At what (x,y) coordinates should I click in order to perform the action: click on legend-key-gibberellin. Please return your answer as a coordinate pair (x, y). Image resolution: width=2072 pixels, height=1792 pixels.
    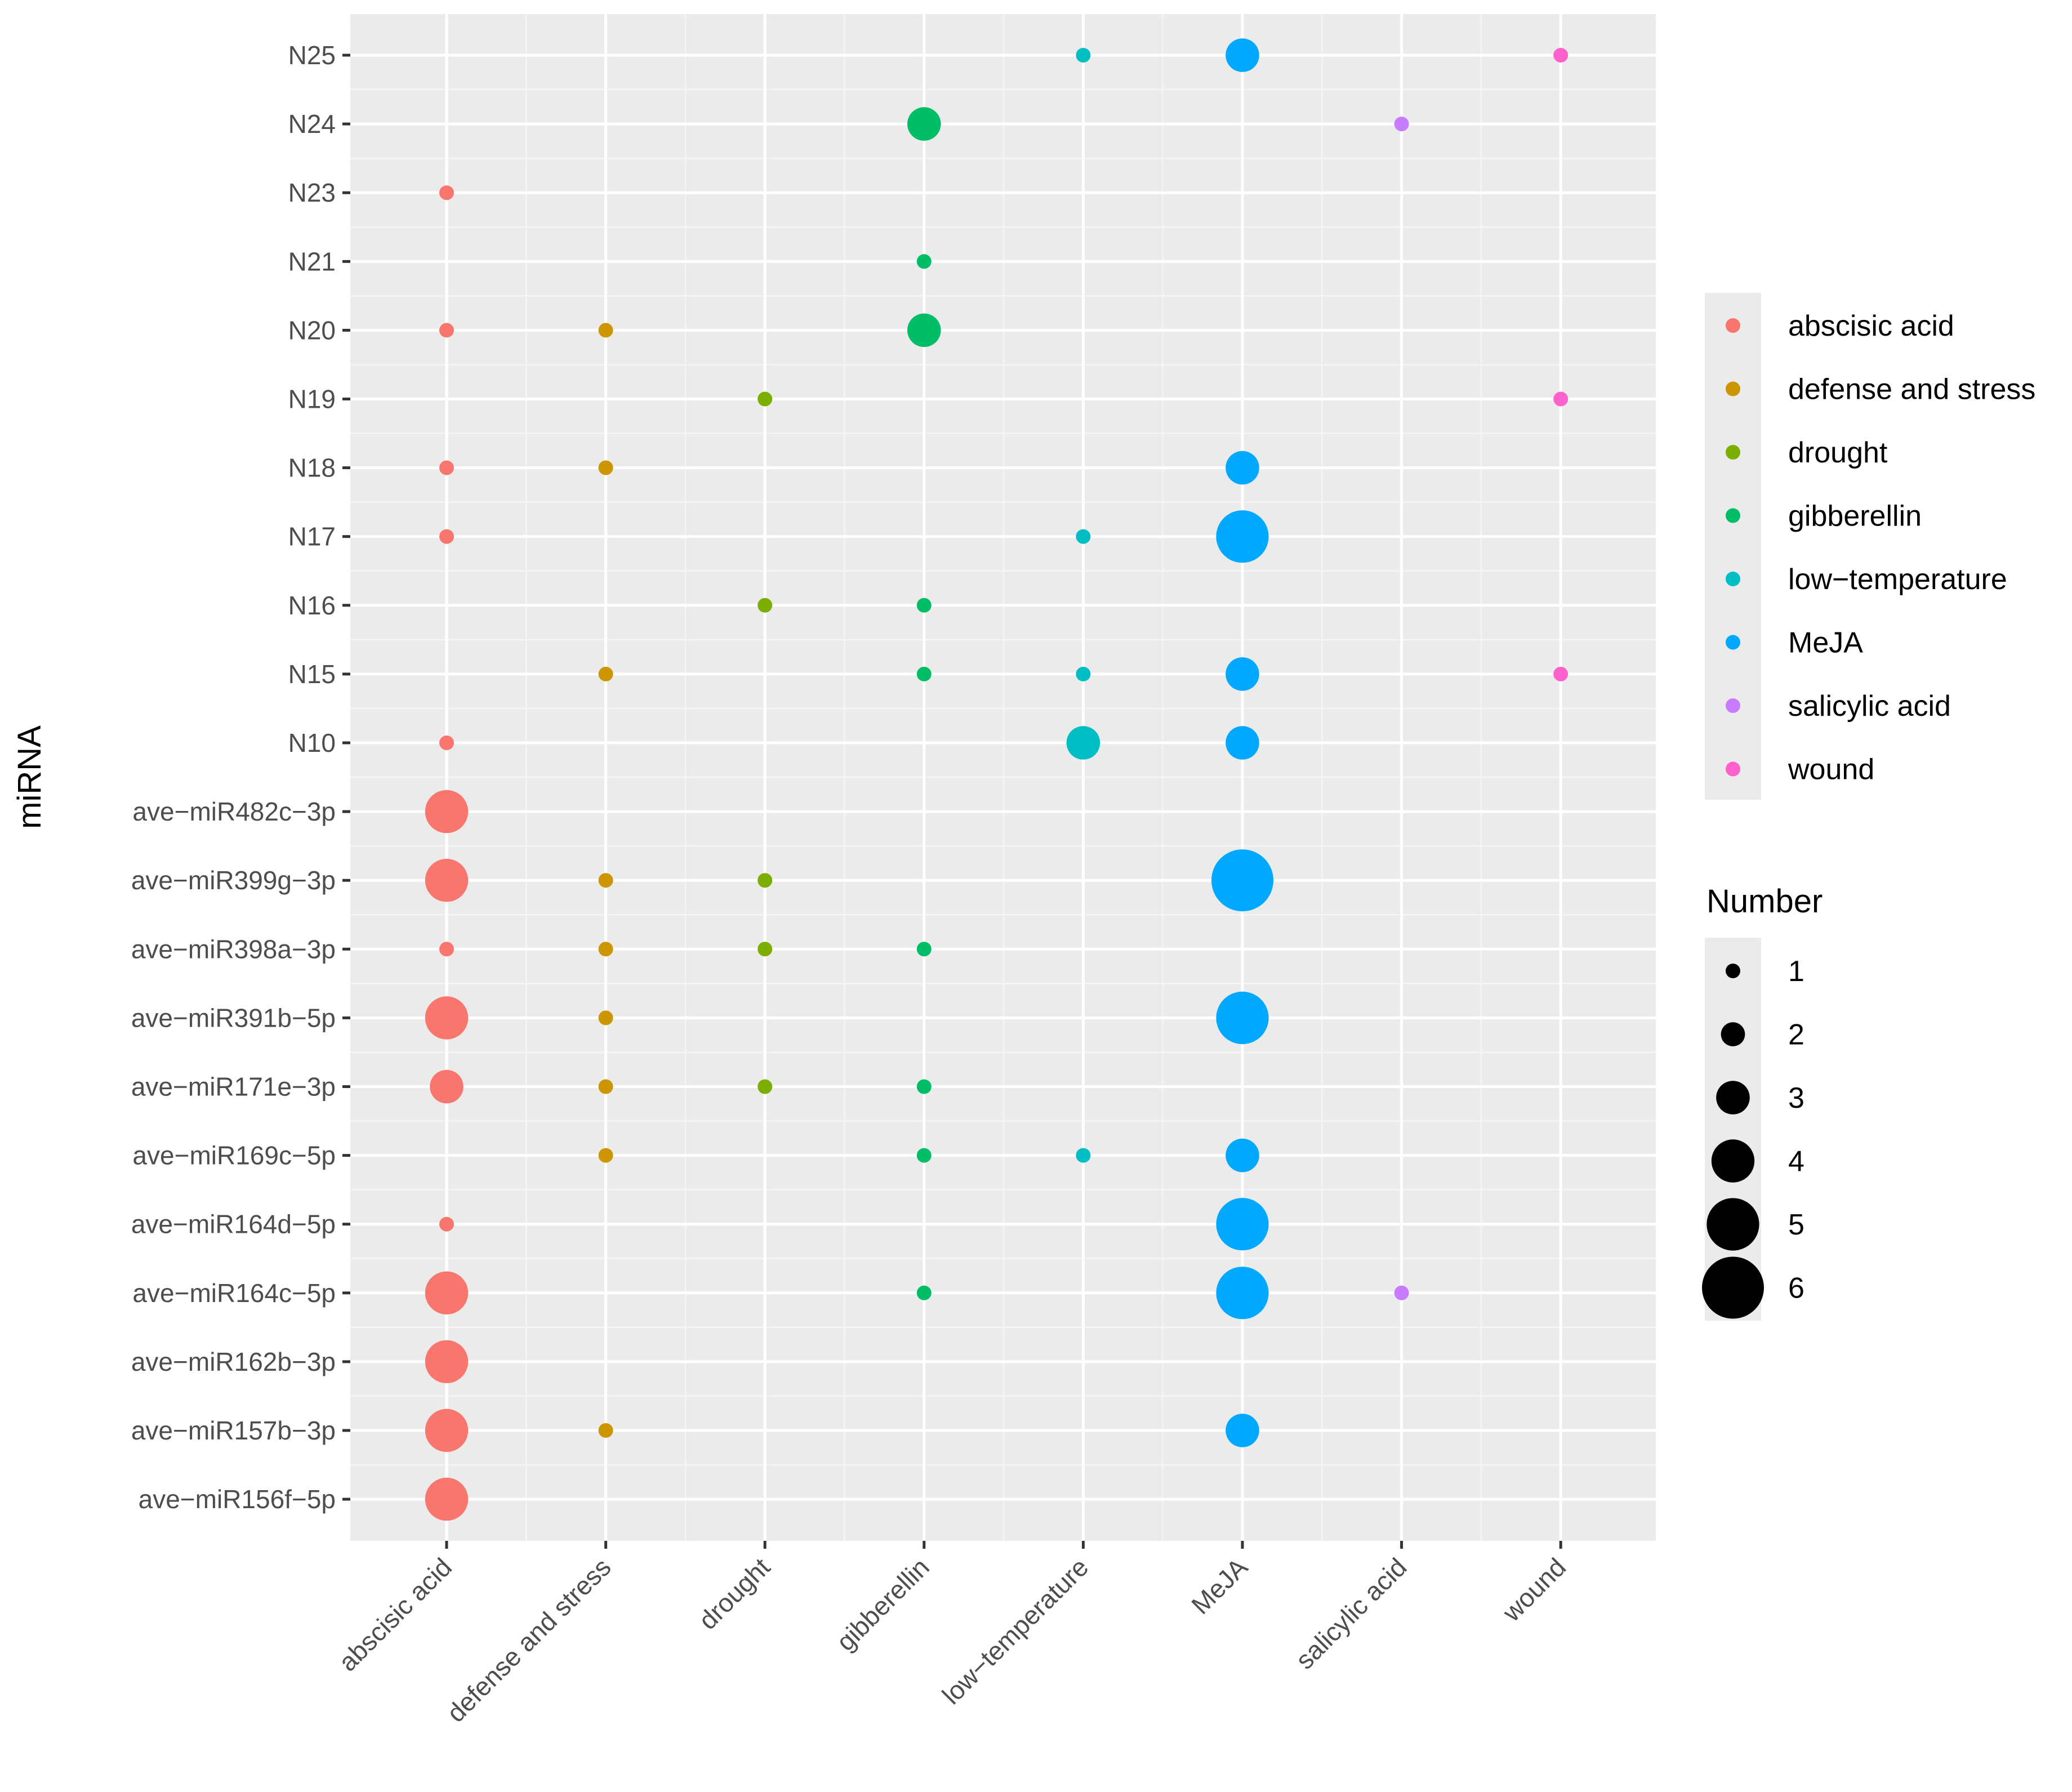
    Looking at the image, I should click on (1733, 515).